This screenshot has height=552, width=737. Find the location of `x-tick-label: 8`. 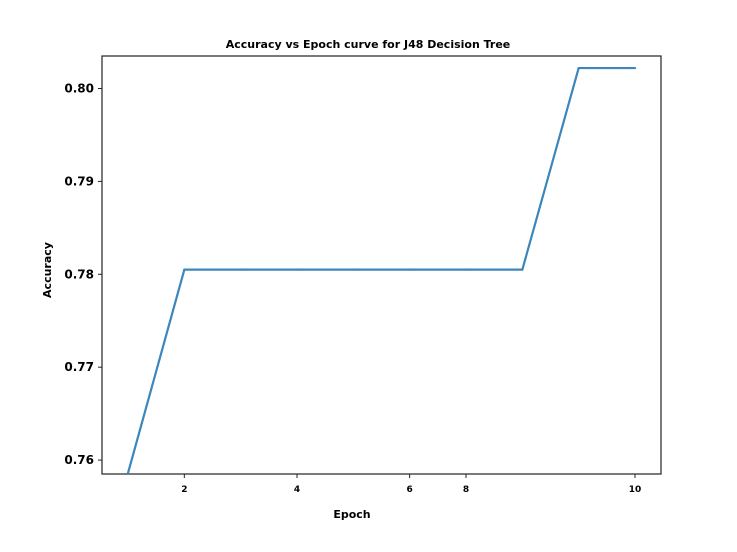

x-tick-label: 8 is located at coordinates (466, 490).